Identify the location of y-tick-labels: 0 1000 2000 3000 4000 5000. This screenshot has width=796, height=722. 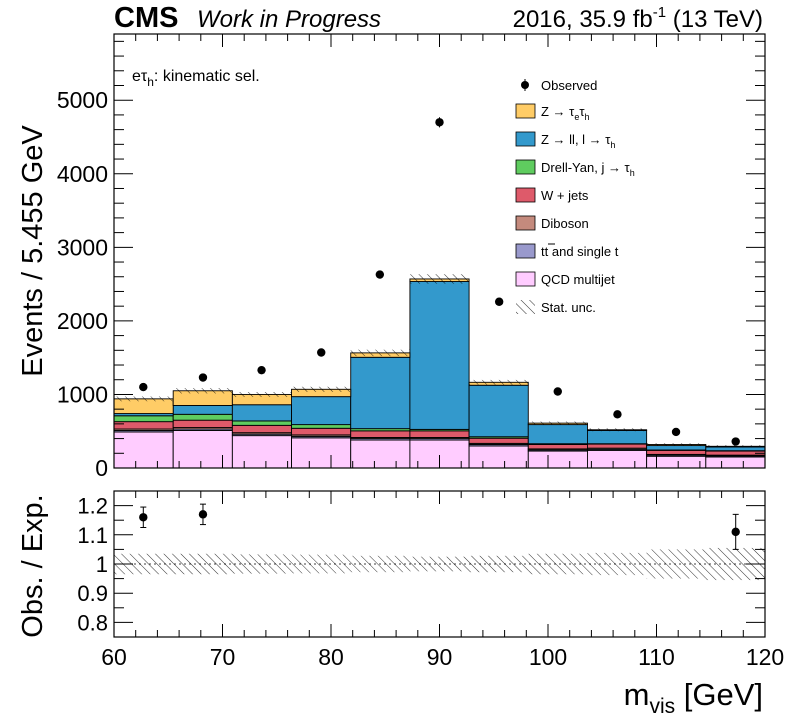
(82, 284).